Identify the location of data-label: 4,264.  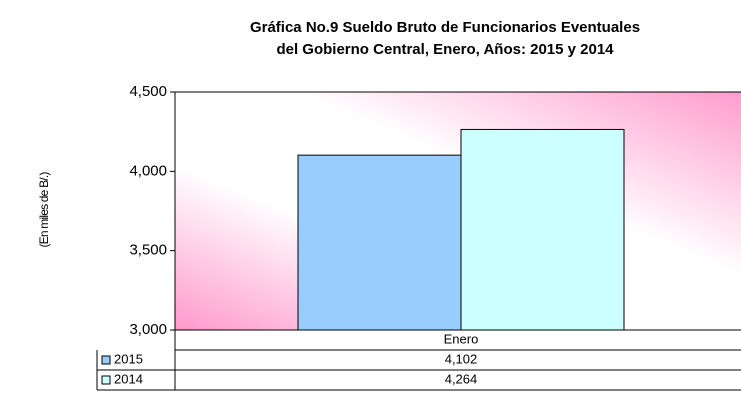
(461, 378).